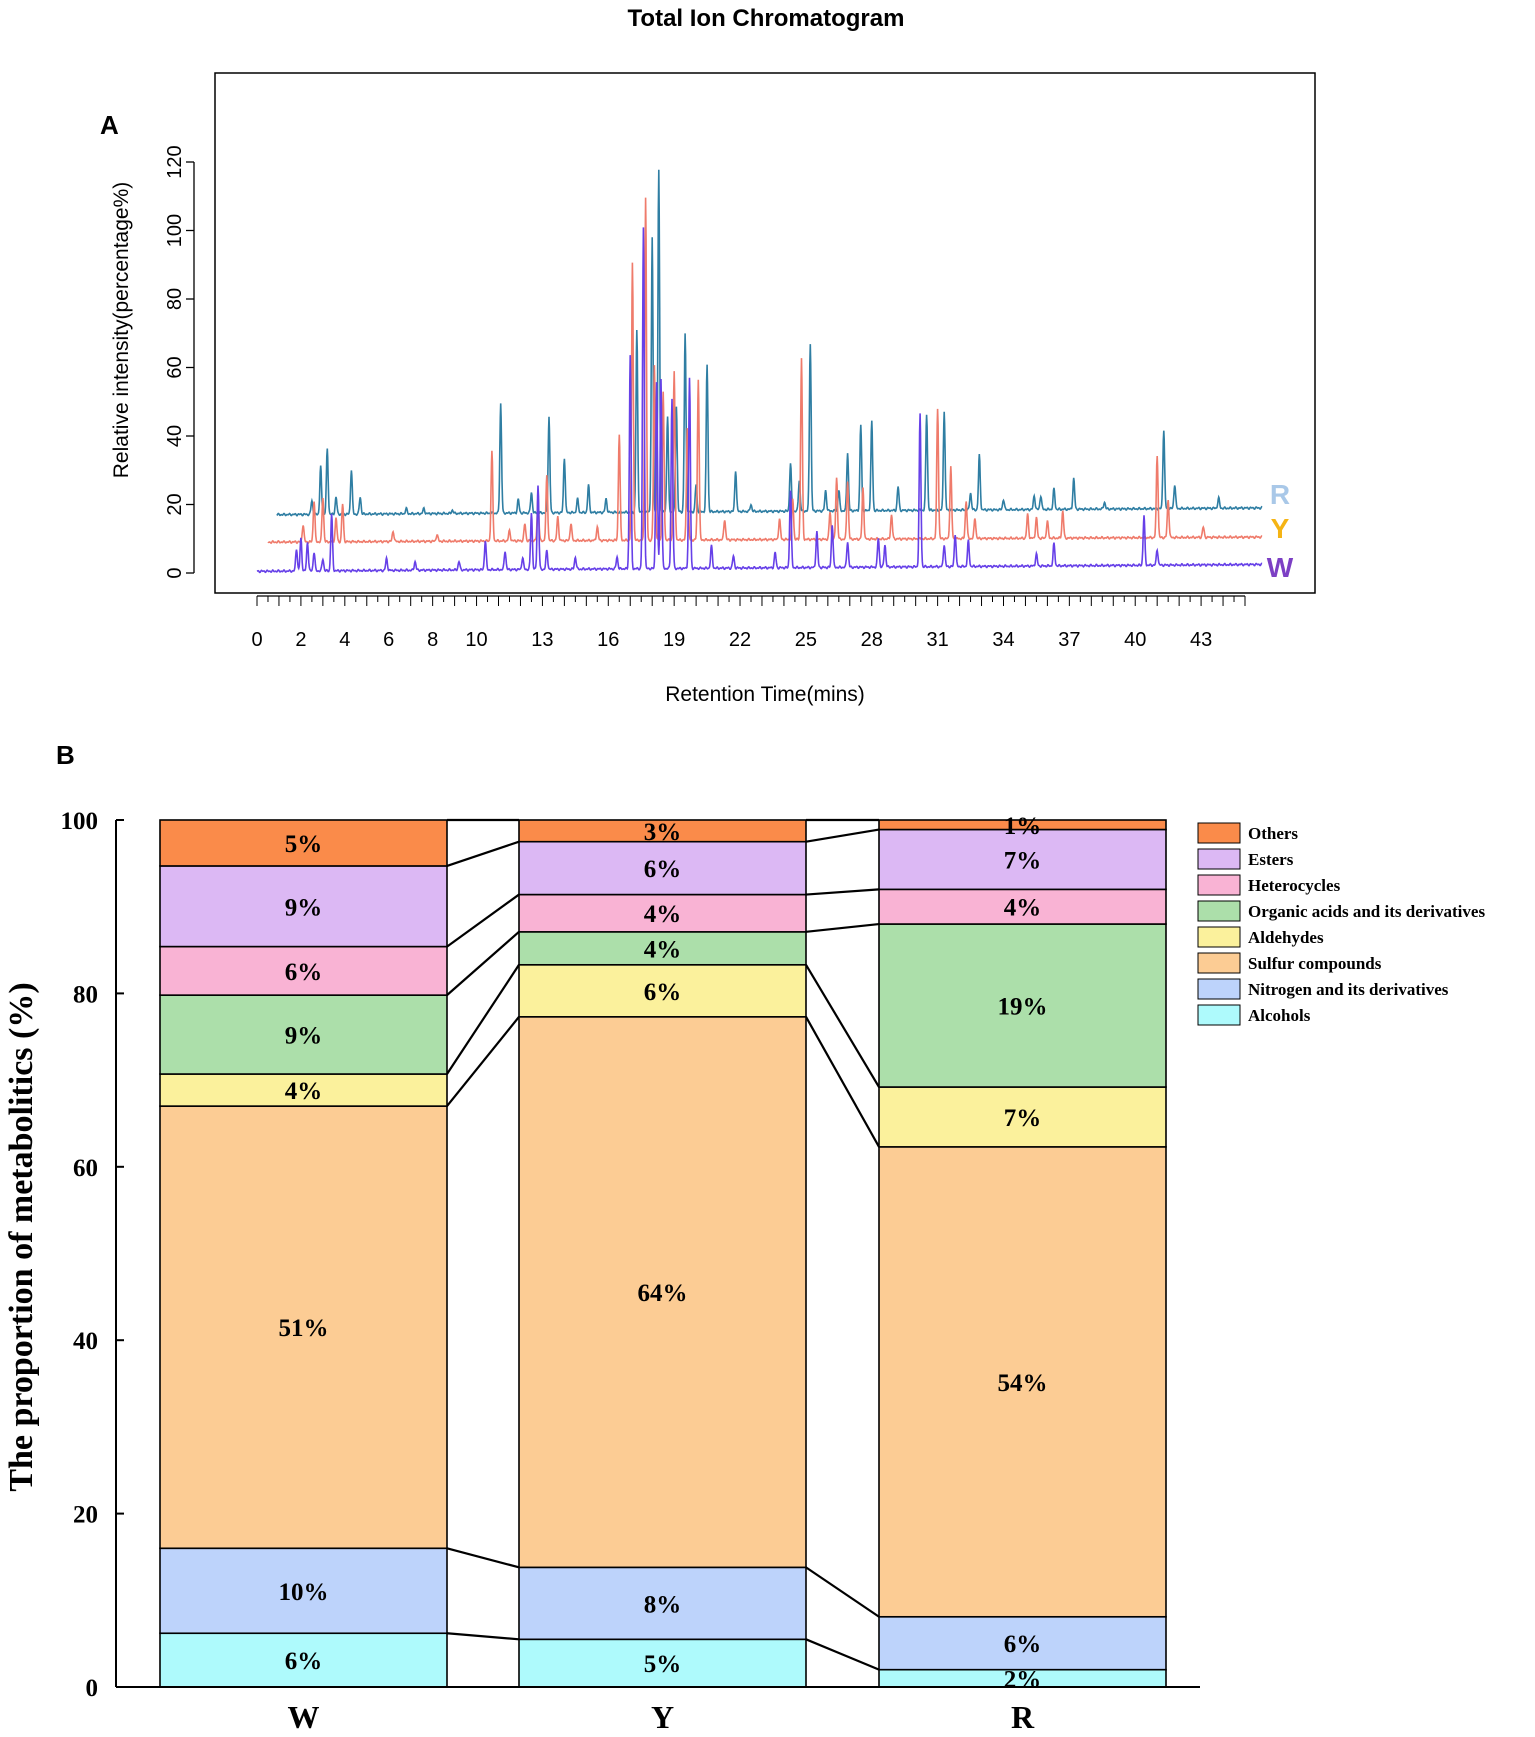  I want to click on bar-y-tick-label: 60, so click(85, 1168).